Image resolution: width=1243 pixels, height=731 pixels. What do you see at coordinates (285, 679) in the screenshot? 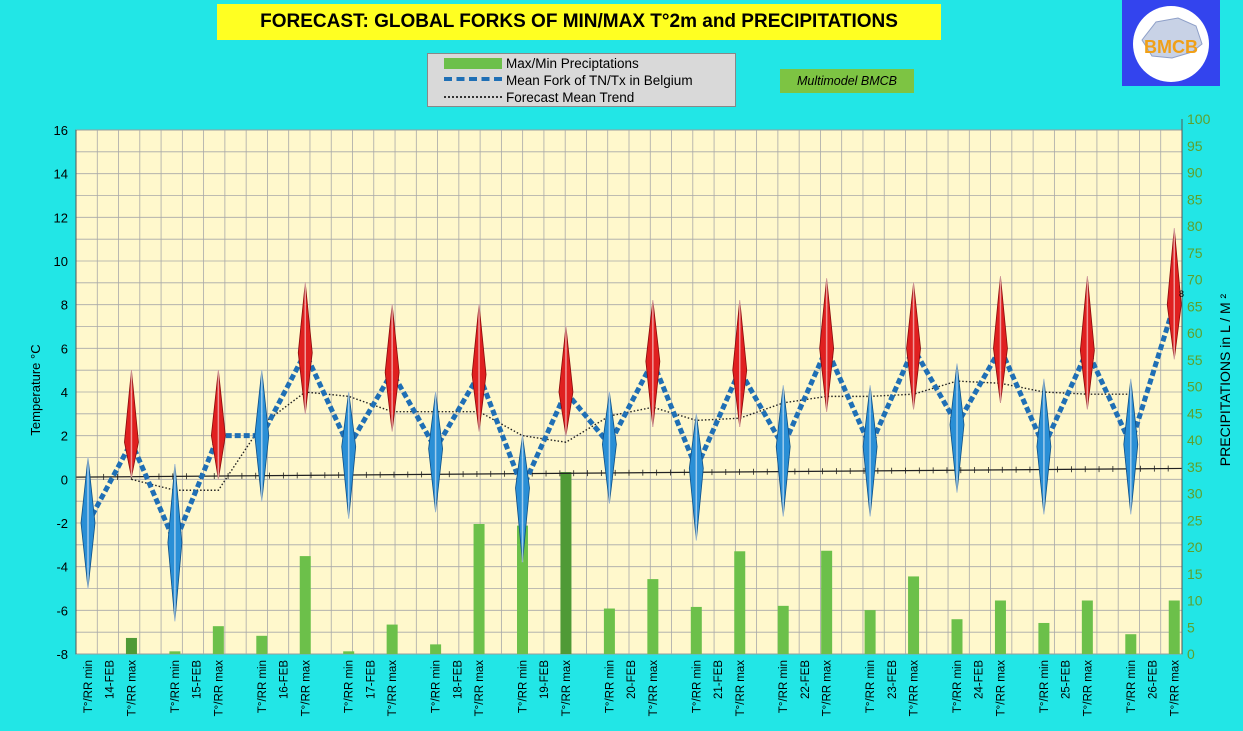
I see `date-label: 16-FEB` at bounding box center [285, 679].